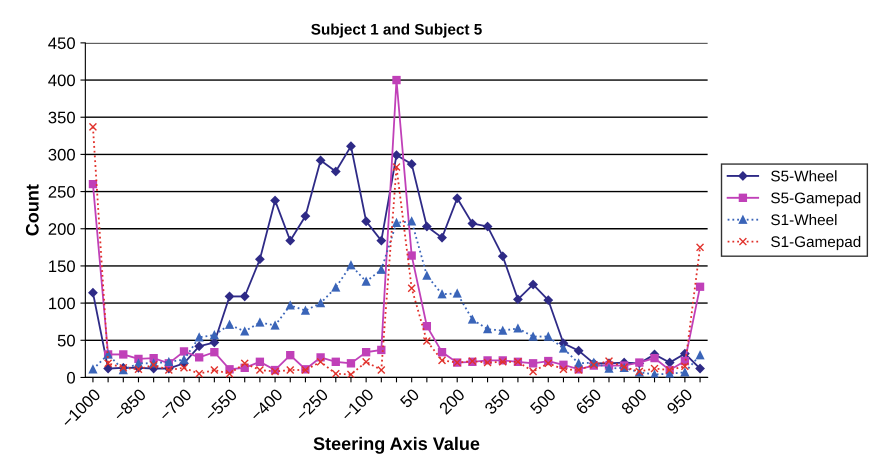  Describe the element at coordinates (409, 398) in the screenshot. I see `x-tick-label: 50` at that location.